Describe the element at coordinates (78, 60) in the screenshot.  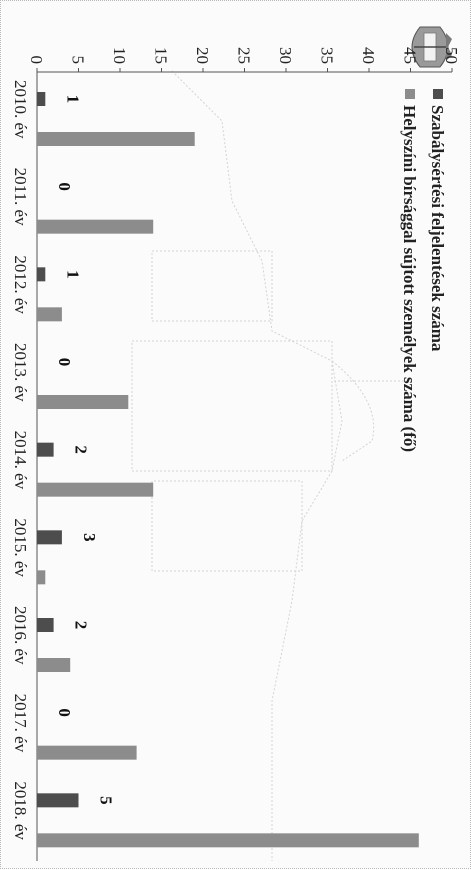
I see `y-tick-label: 5` at that location.